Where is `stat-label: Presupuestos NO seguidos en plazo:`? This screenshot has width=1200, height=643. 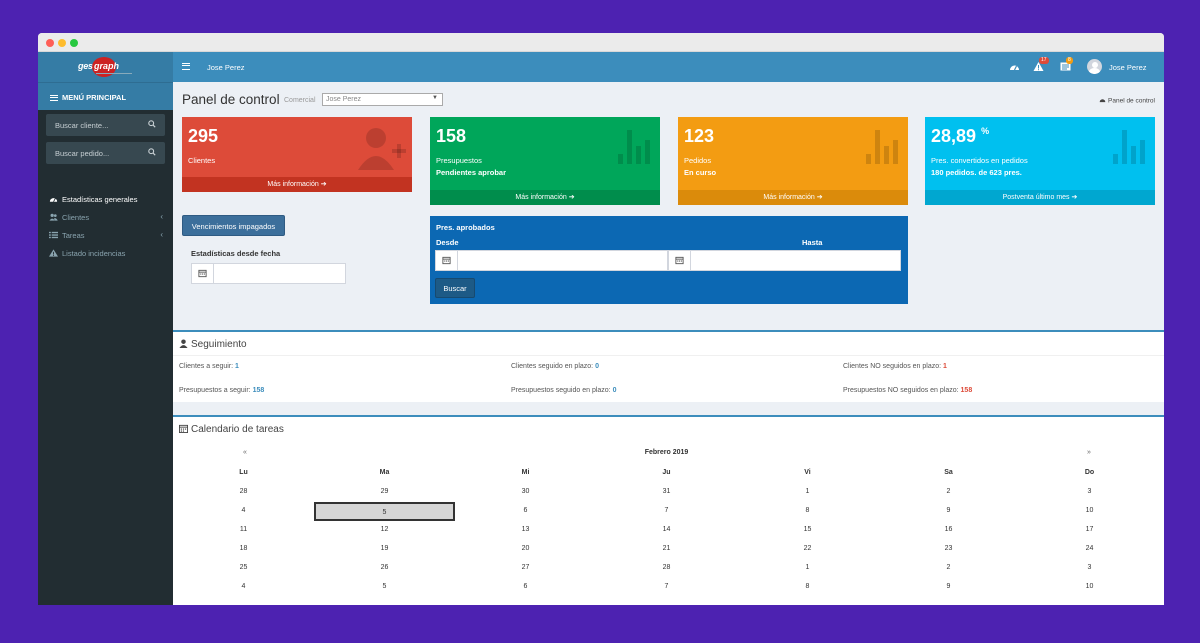
stat-label: Presupuestos NO seguidos en plazo: is located at coordinates (901, 390).